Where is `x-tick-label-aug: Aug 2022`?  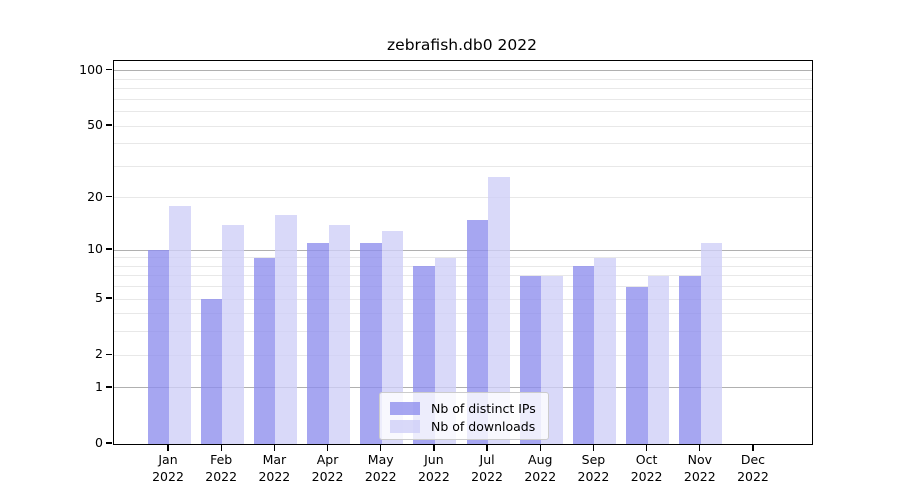
x-tick-label-aug: Aug 2022 is located at coordinates (540, 468).